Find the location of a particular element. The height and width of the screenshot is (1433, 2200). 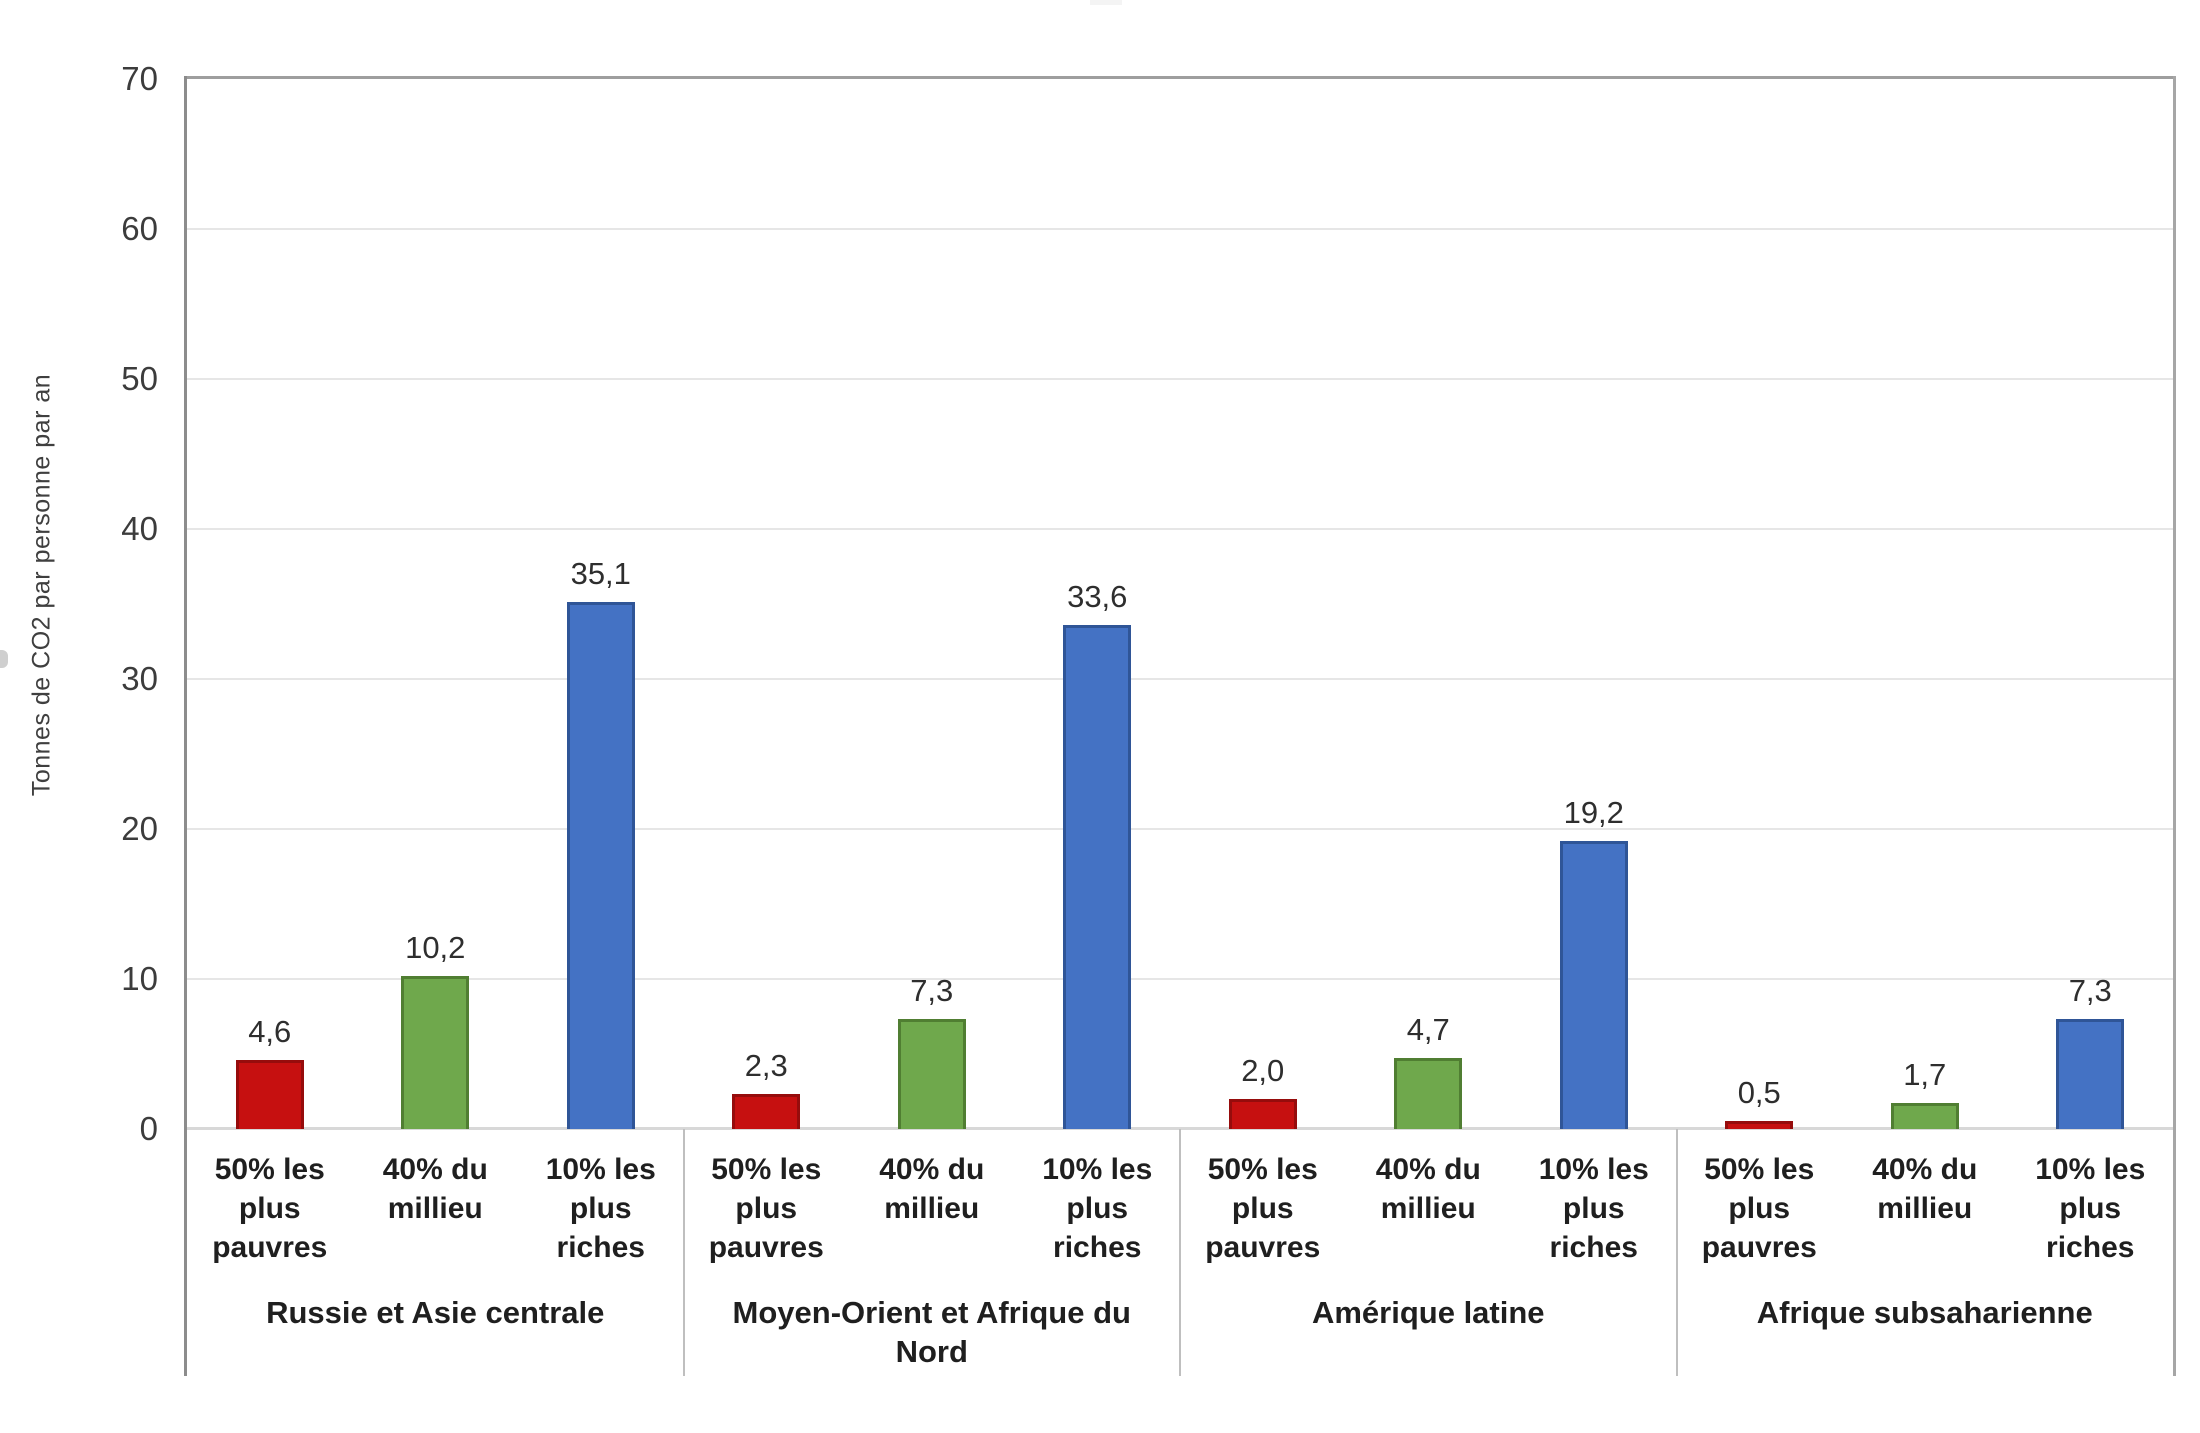

category-label-0-2: 10% les plus riches is located at coordinates (600, 1208).